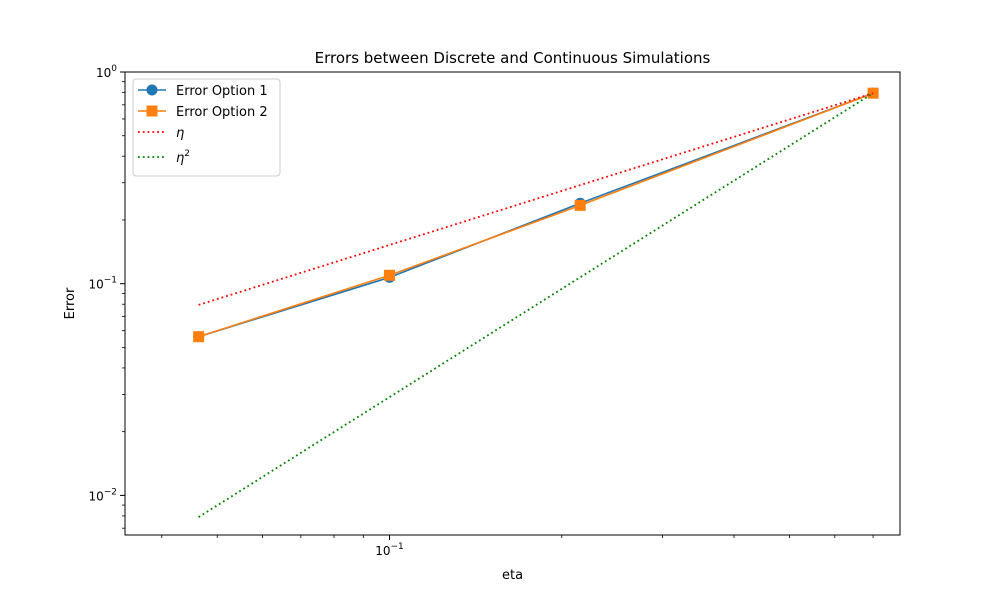  I want to click on y-axis-label: Error, so click(70, 303).